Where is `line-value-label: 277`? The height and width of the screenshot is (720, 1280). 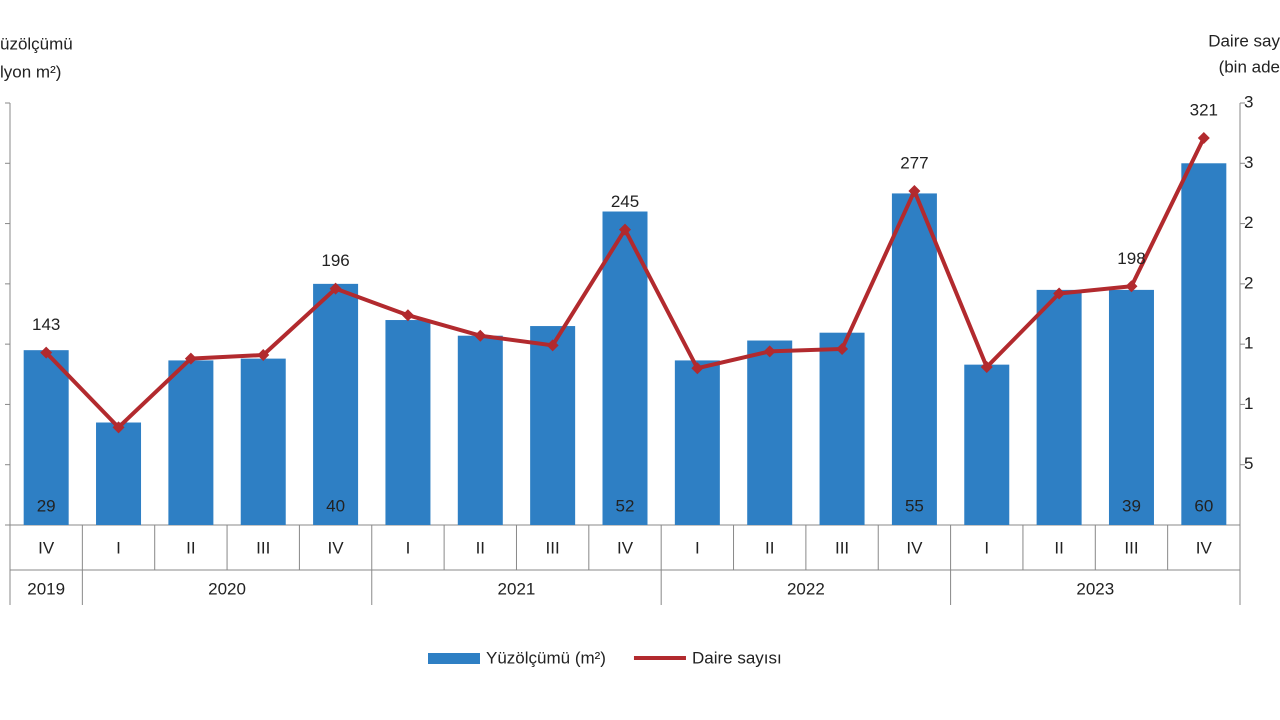
line-value-label: 277 is located at coordinates (914, 163).